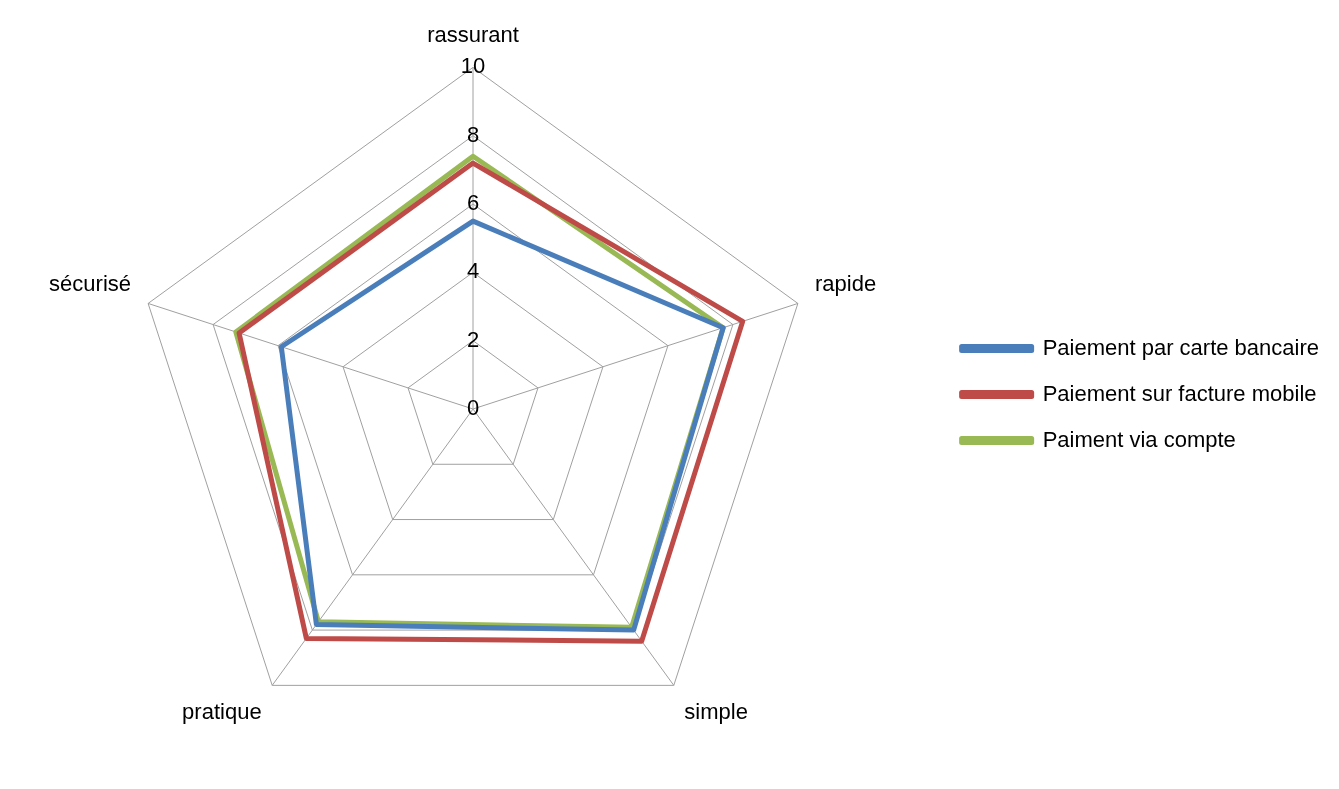 This screenshot has width=1339, height=789. What do you see at coordinates (473, 35) in the screenshot?
I see `spoke-label: rassurant` at bounding box center [473, 35].